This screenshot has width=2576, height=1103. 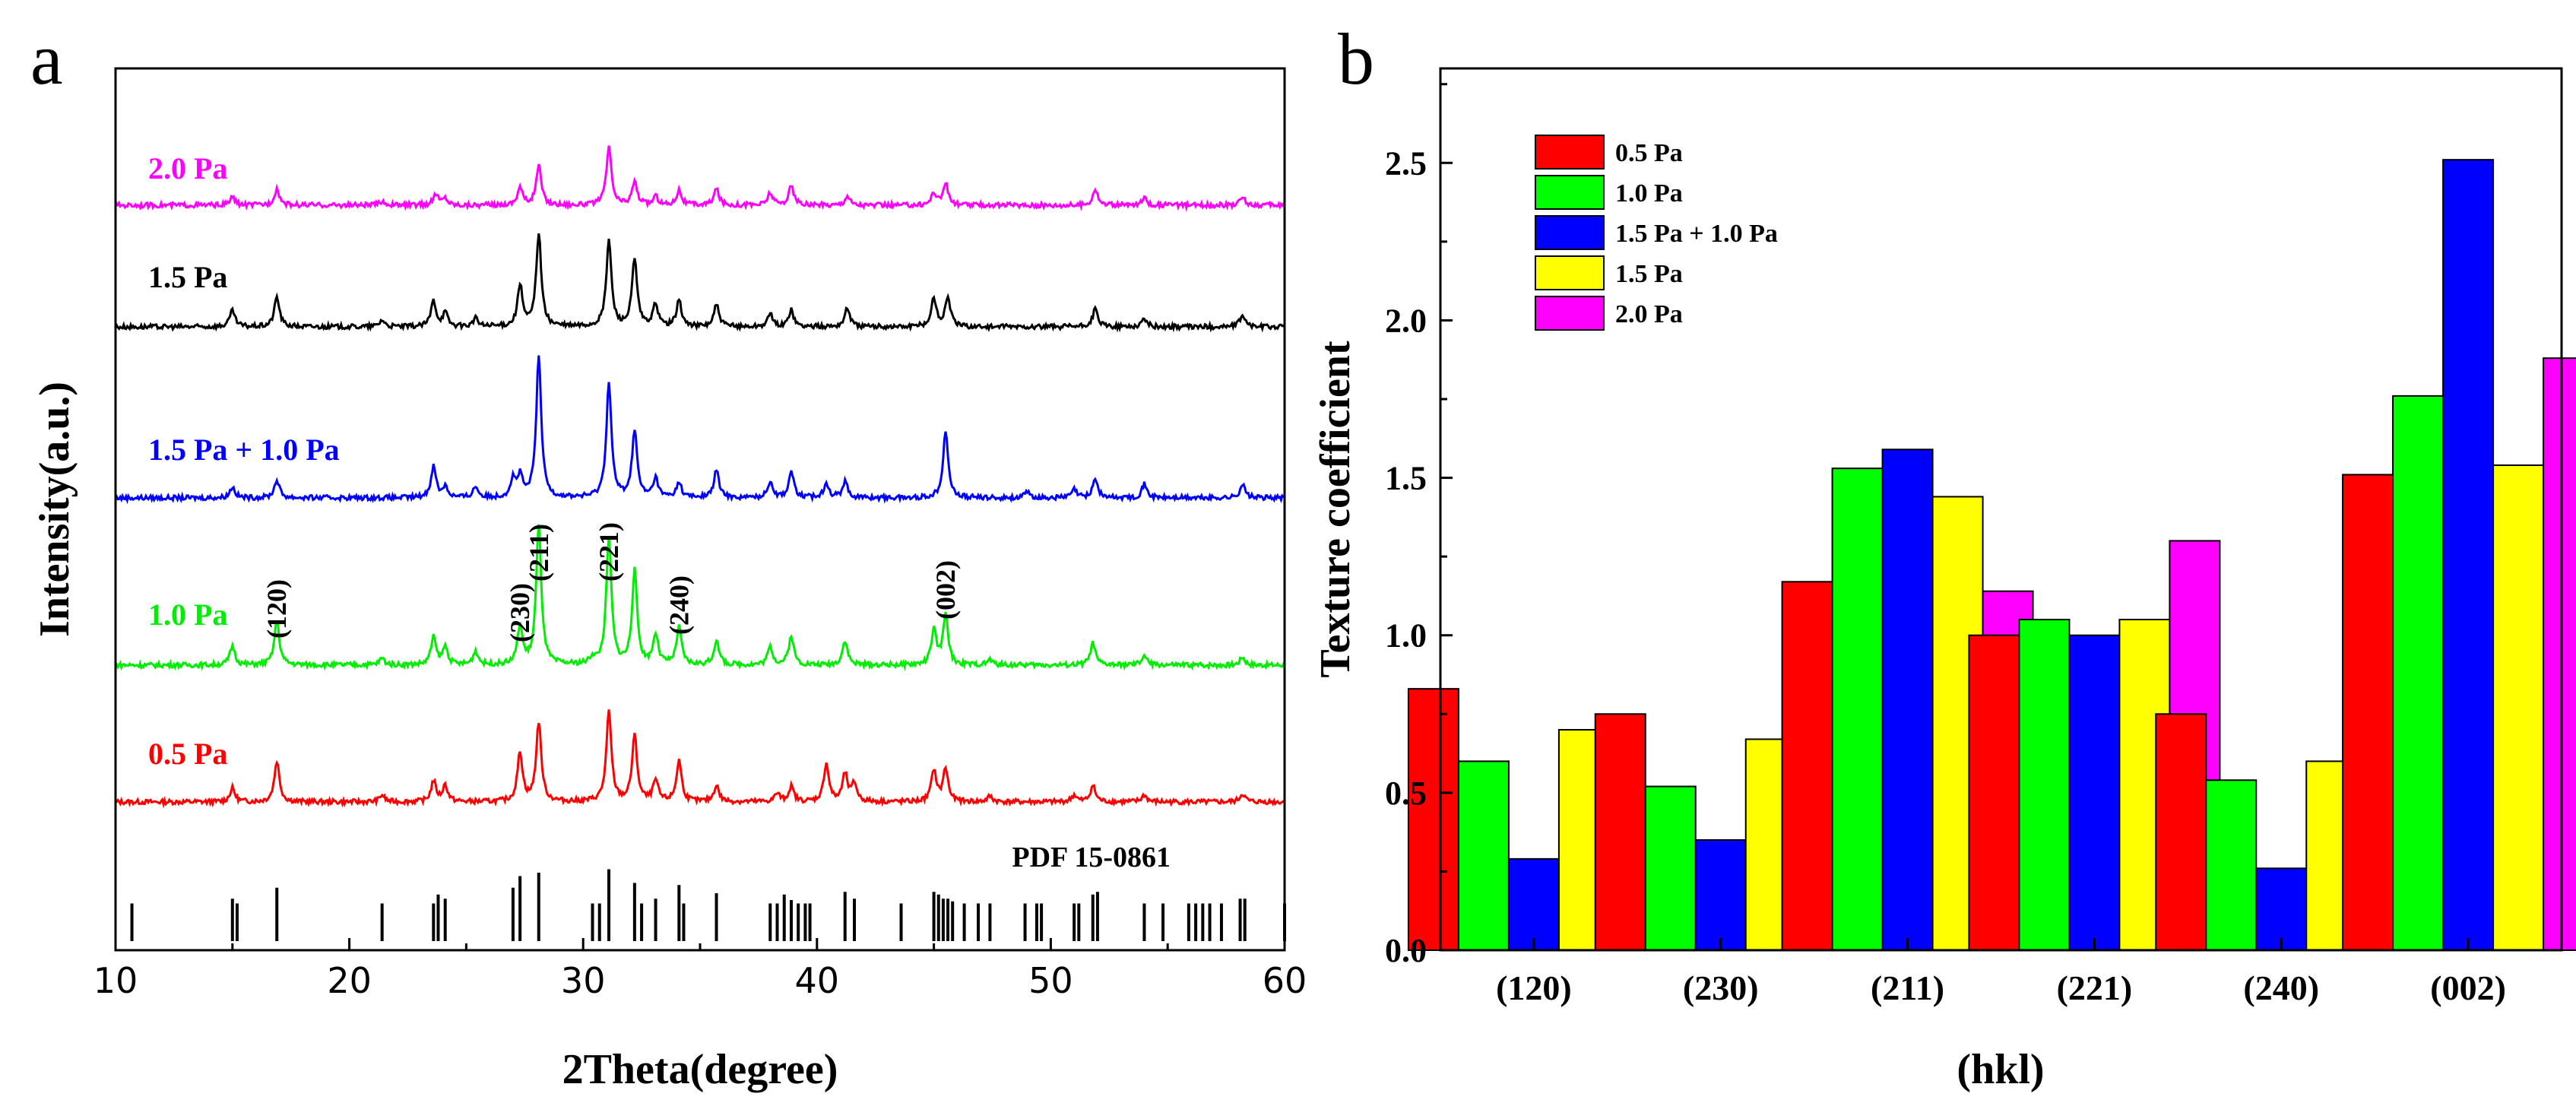 I want to click on bar-y-axis: 0.0 0.5 1.0 1.5 2.0 2.5, so click(x=1419, y=526).